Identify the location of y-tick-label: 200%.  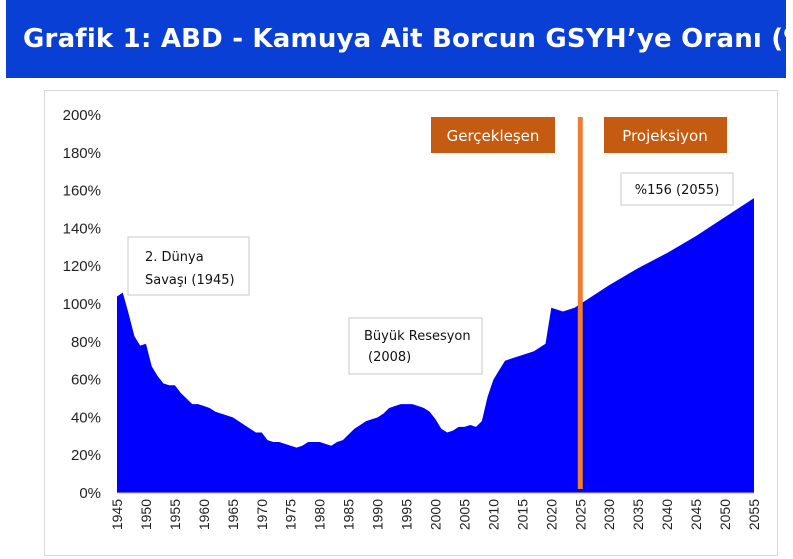
(82, 115).